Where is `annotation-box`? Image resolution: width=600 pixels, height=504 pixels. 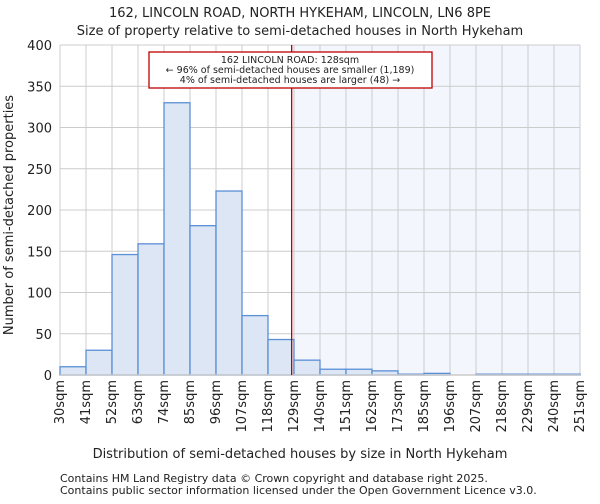 annotation-box is located at coordinates (290, 70).